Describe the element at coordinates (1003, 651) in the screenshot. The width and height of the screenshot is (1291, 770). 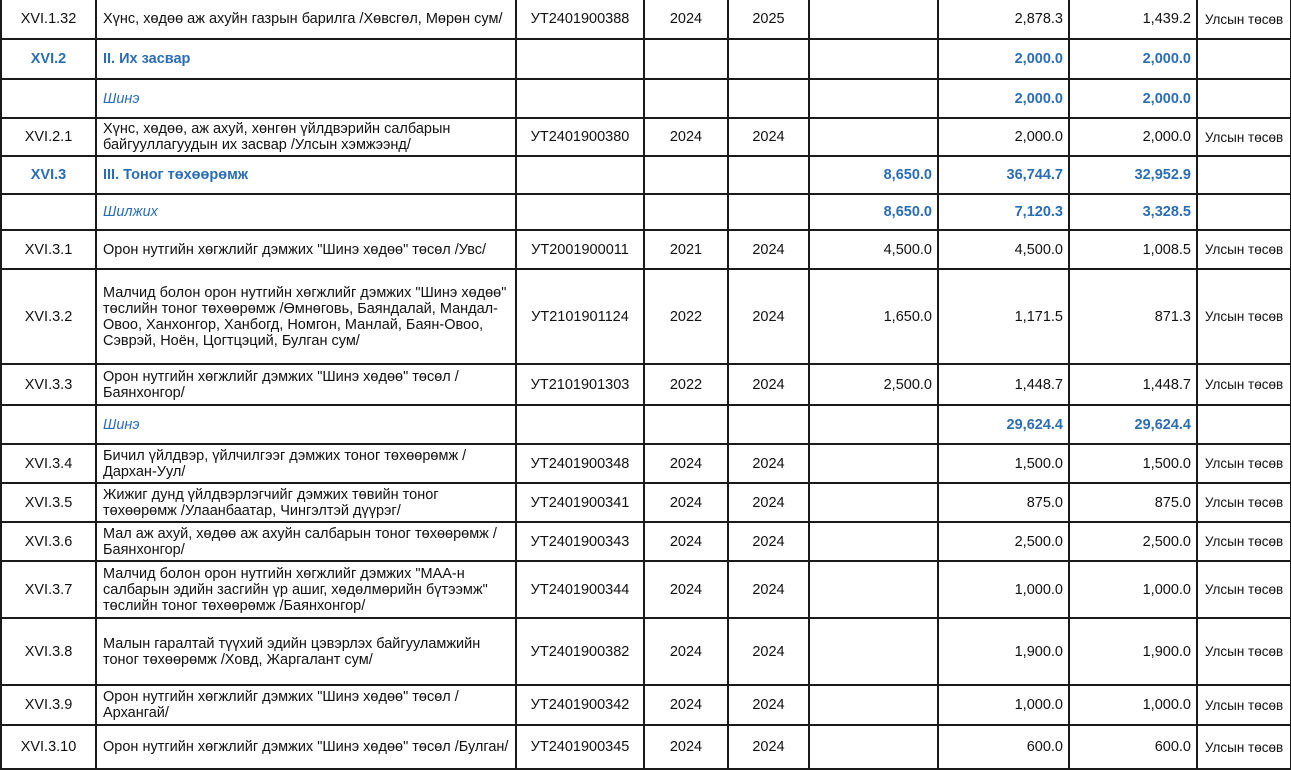
I see `budget-estimate-cell: 1,900.0` at that location.